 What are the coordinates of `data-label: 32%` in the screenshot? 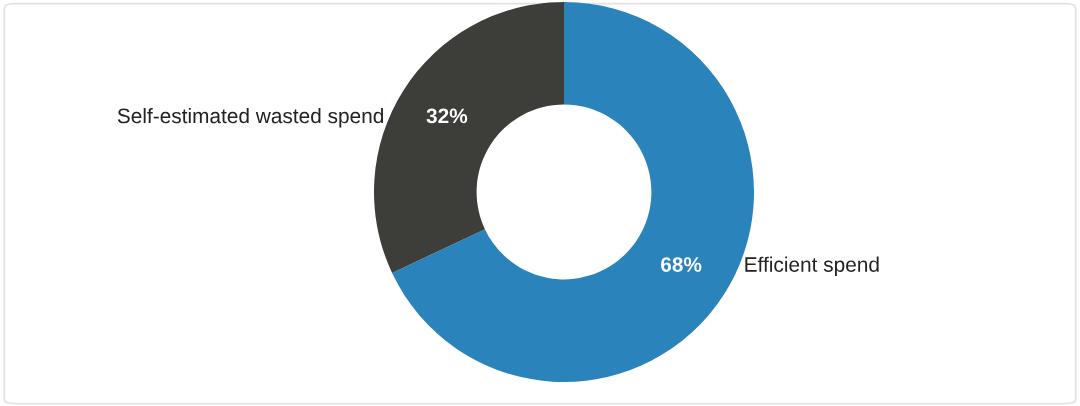 It's located at (447, 116).